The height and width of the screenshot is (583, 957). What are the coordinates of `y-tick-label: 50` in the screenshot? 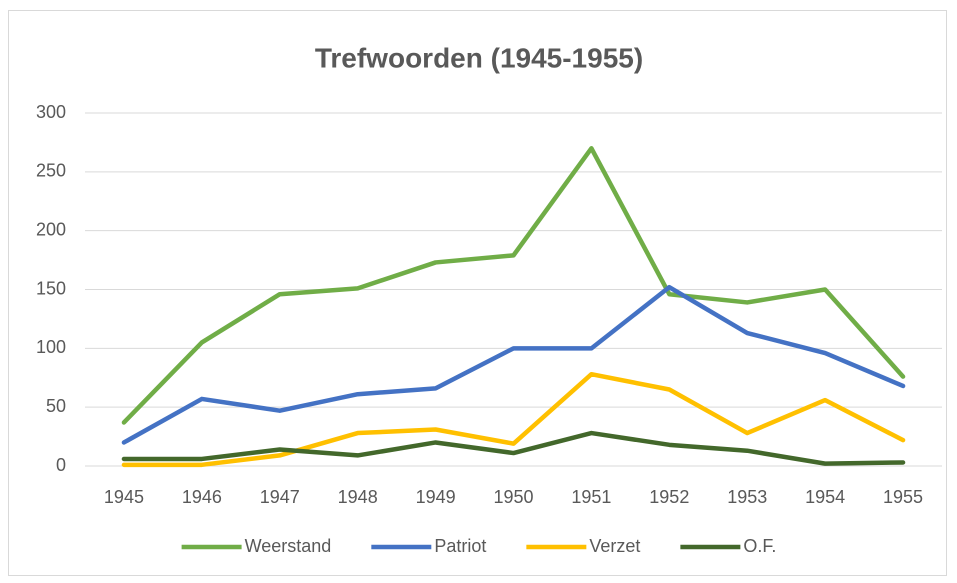 It's located at (56, 406).